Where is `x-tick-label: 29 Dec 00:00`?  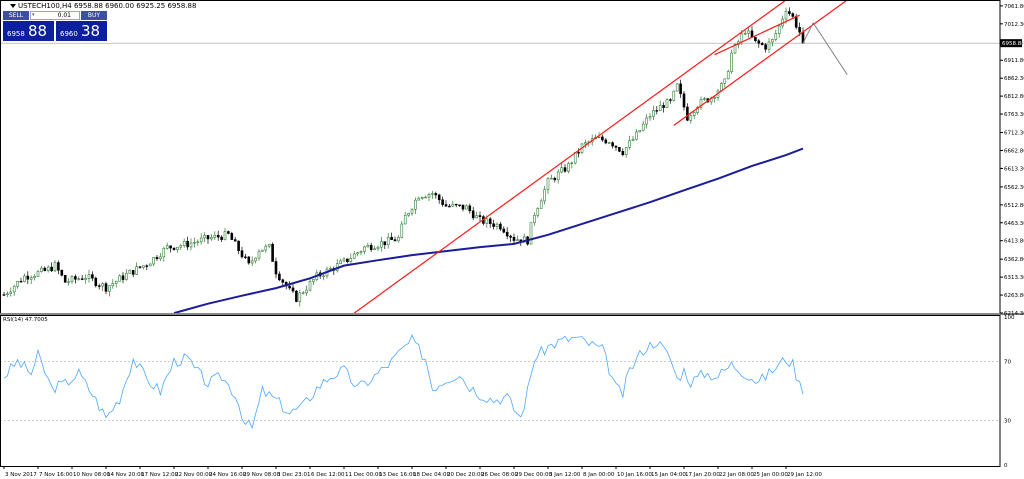 x-tick-label: 29 Dec 00:00 is located at coordinates (533, 475).